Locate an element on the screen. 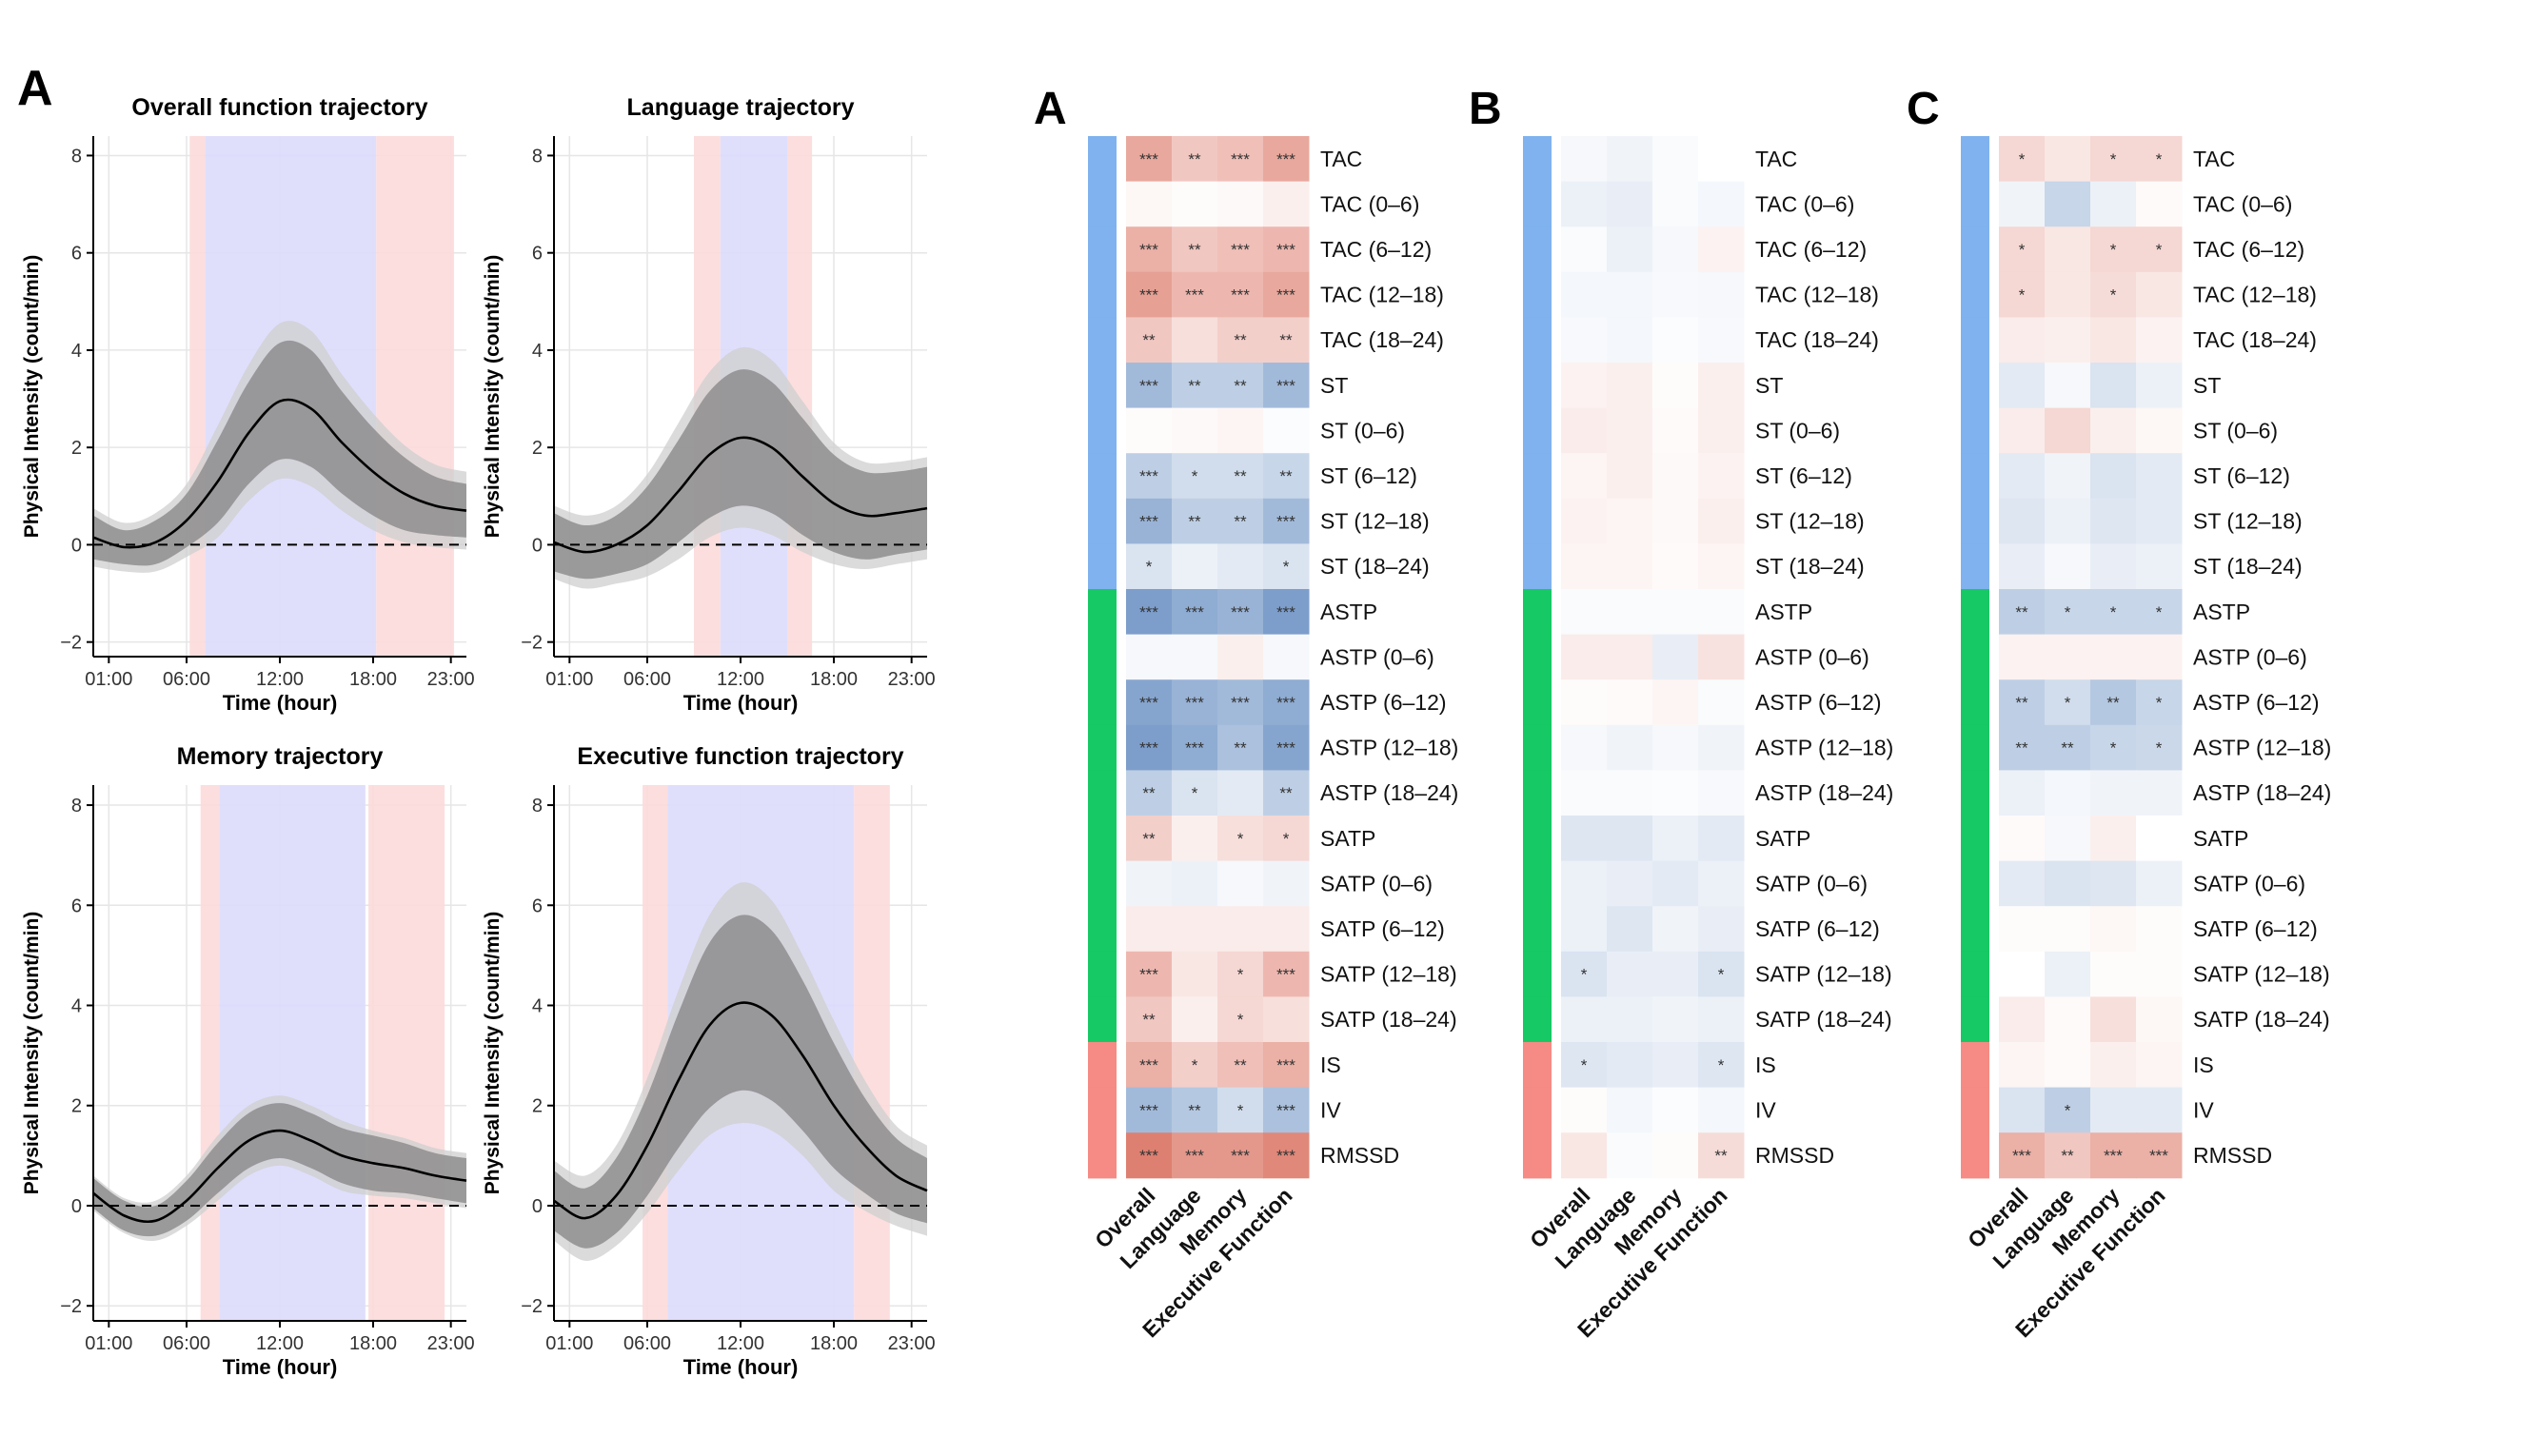 The image size is (2531, 1456). row-label: ST (18–24) is located at coordinates (1375, 566).